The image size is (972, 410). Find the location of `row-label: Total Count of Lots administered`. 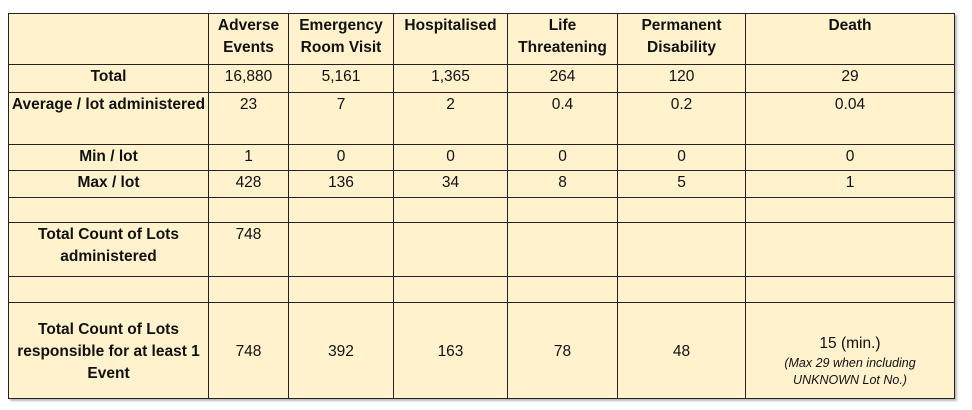

row-label: Total Count of Lots administered is located at coordinates (108, 249).